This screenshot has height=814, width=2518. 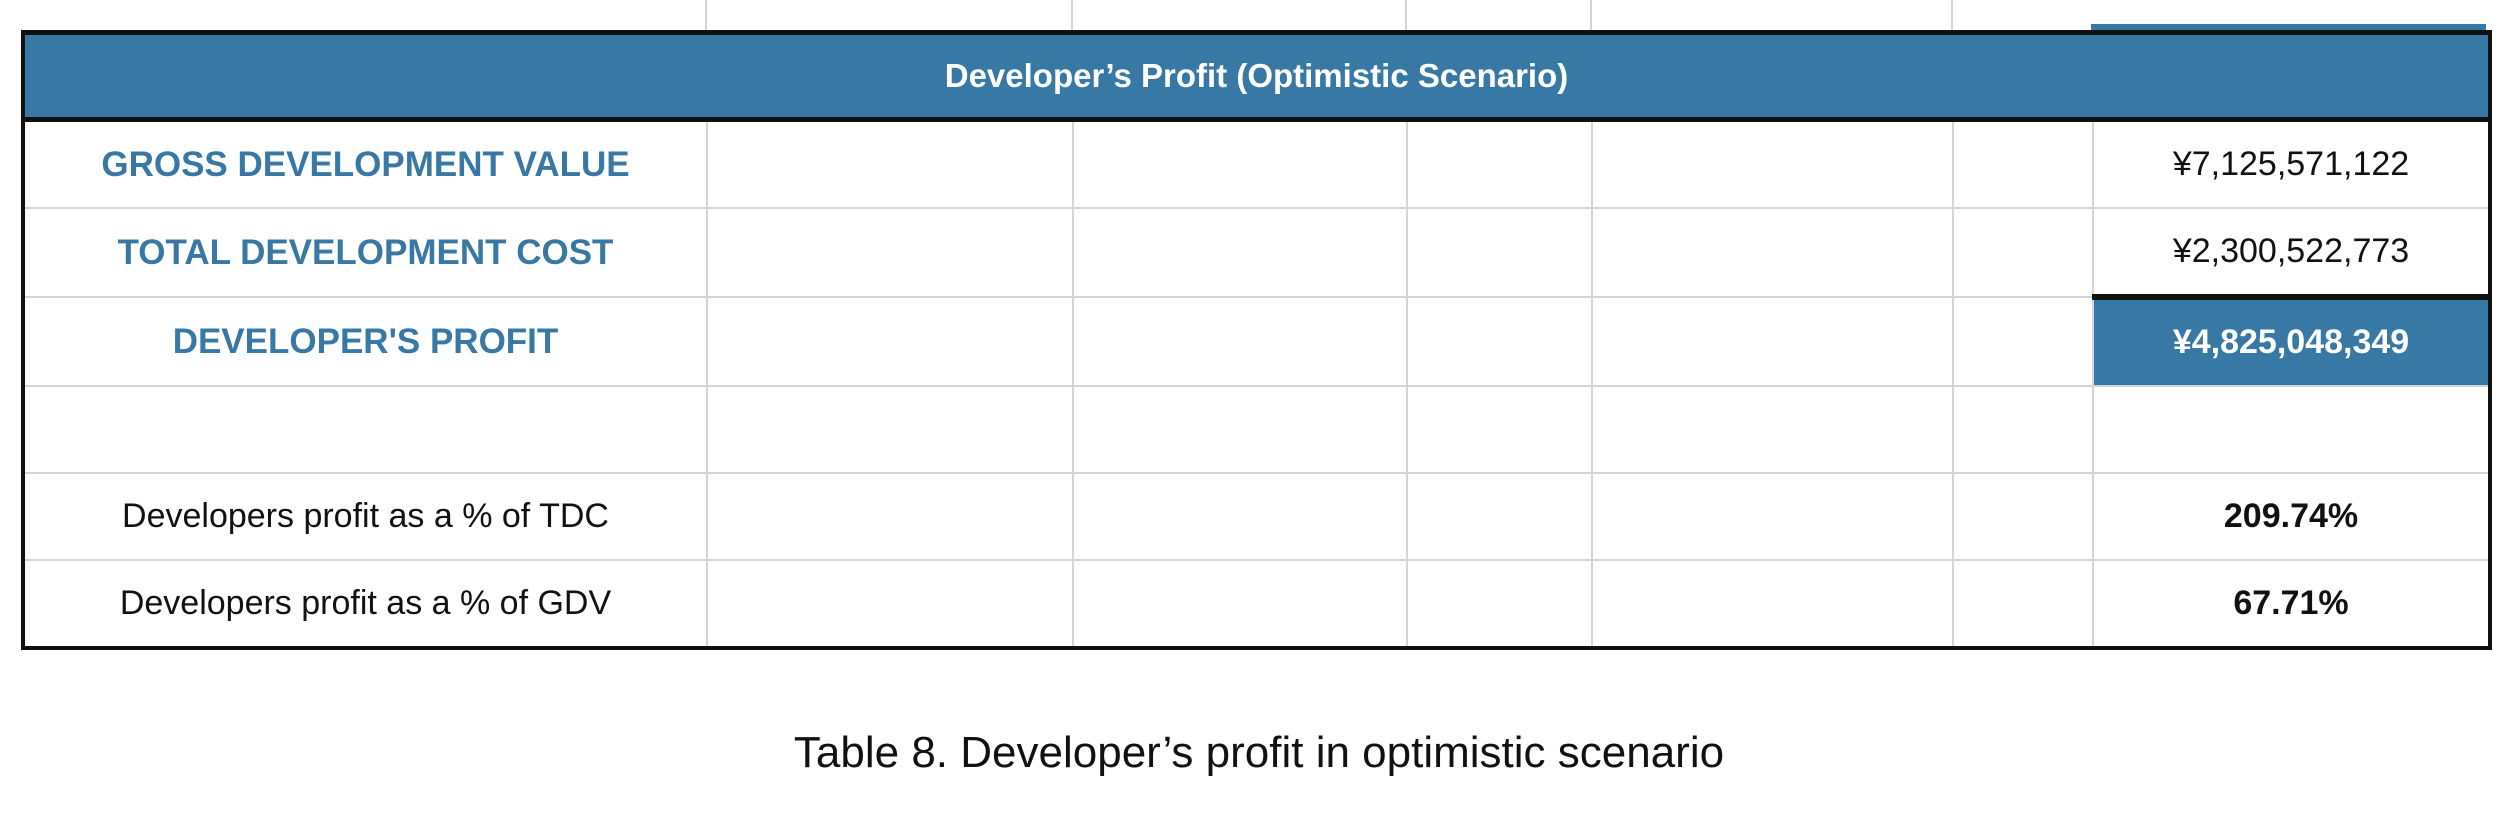 What do you see at coordinates (365, 341) in the screenshot?
I see `row-label: DEVELOPER'S PROFIT` at bounding box center [365, 341].